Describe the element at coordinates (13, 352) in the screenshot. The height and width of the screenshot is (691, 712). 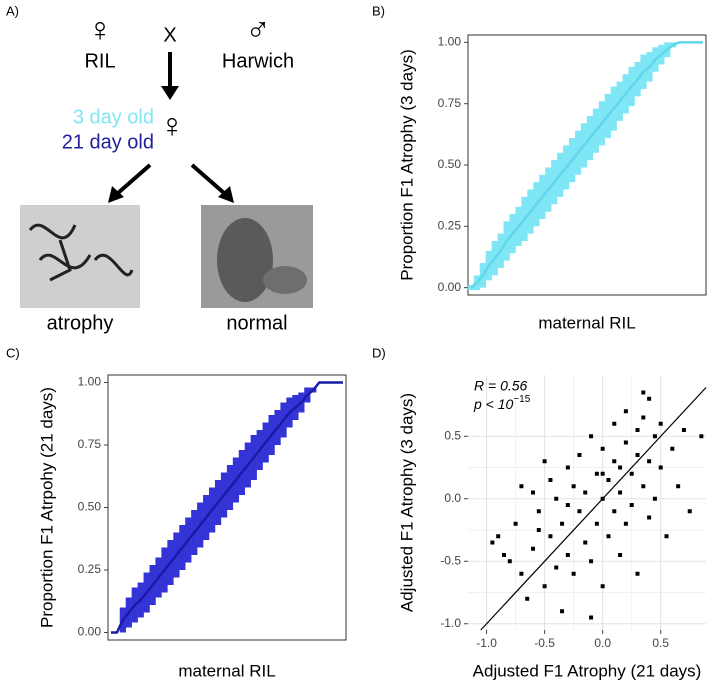
I see `panel-label: C)` at that location.